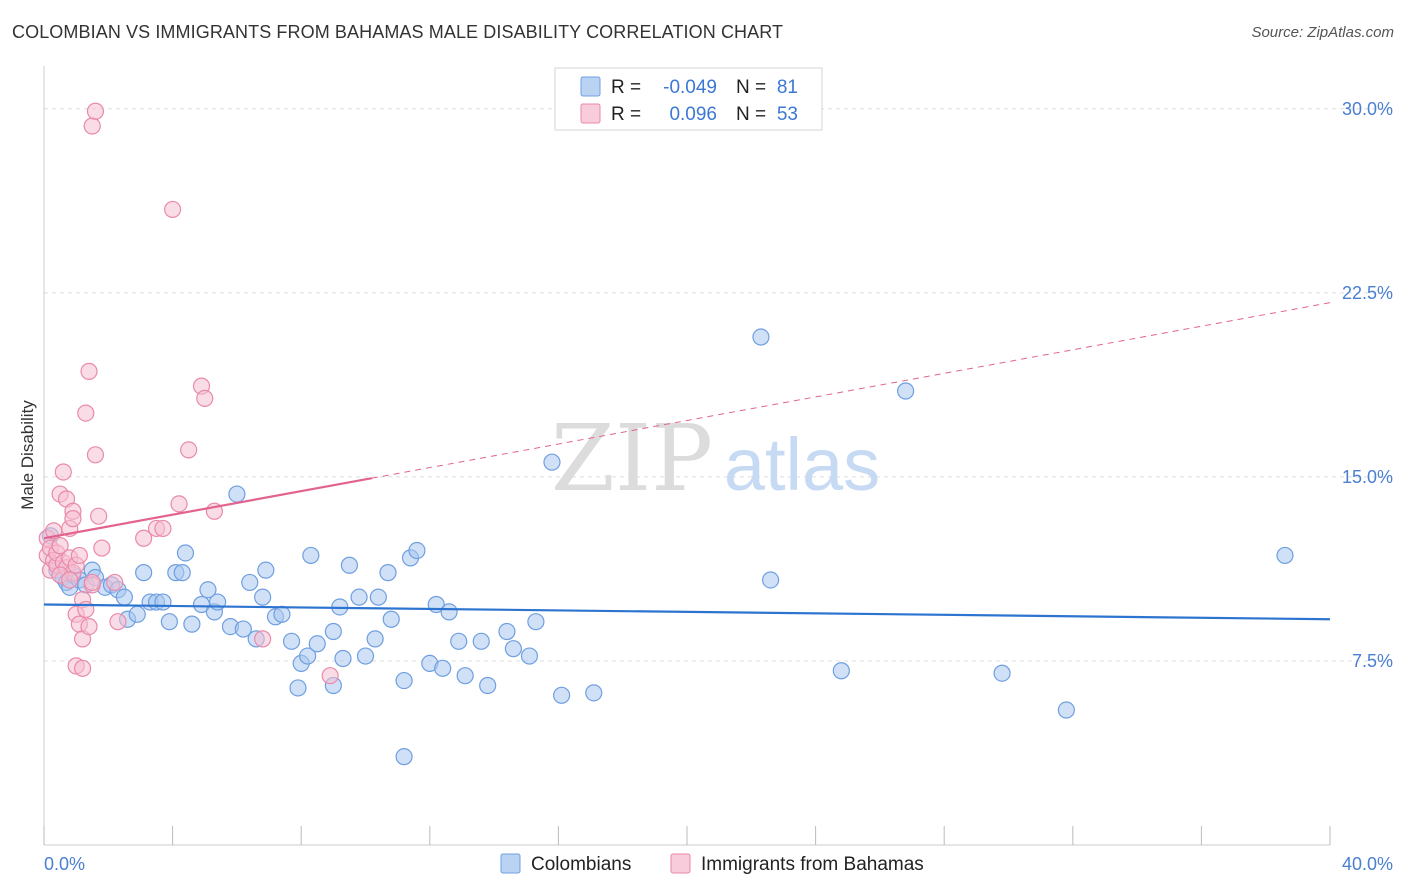 The width and height of the screenshot is (1406, 892). Describe the element at coordinates (688, 99) in the screenshot. I see `legend-box: R = -0.049 N = 81 R = 0.096 N = 53` at that location.